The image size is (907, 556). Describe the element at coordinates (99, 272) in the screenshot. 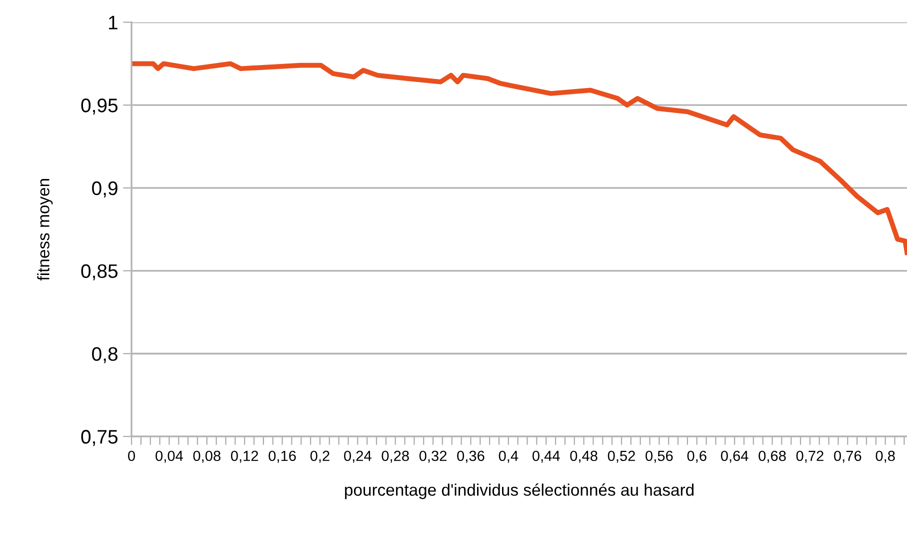

I see `y-tick-label: 0,85` at that location.